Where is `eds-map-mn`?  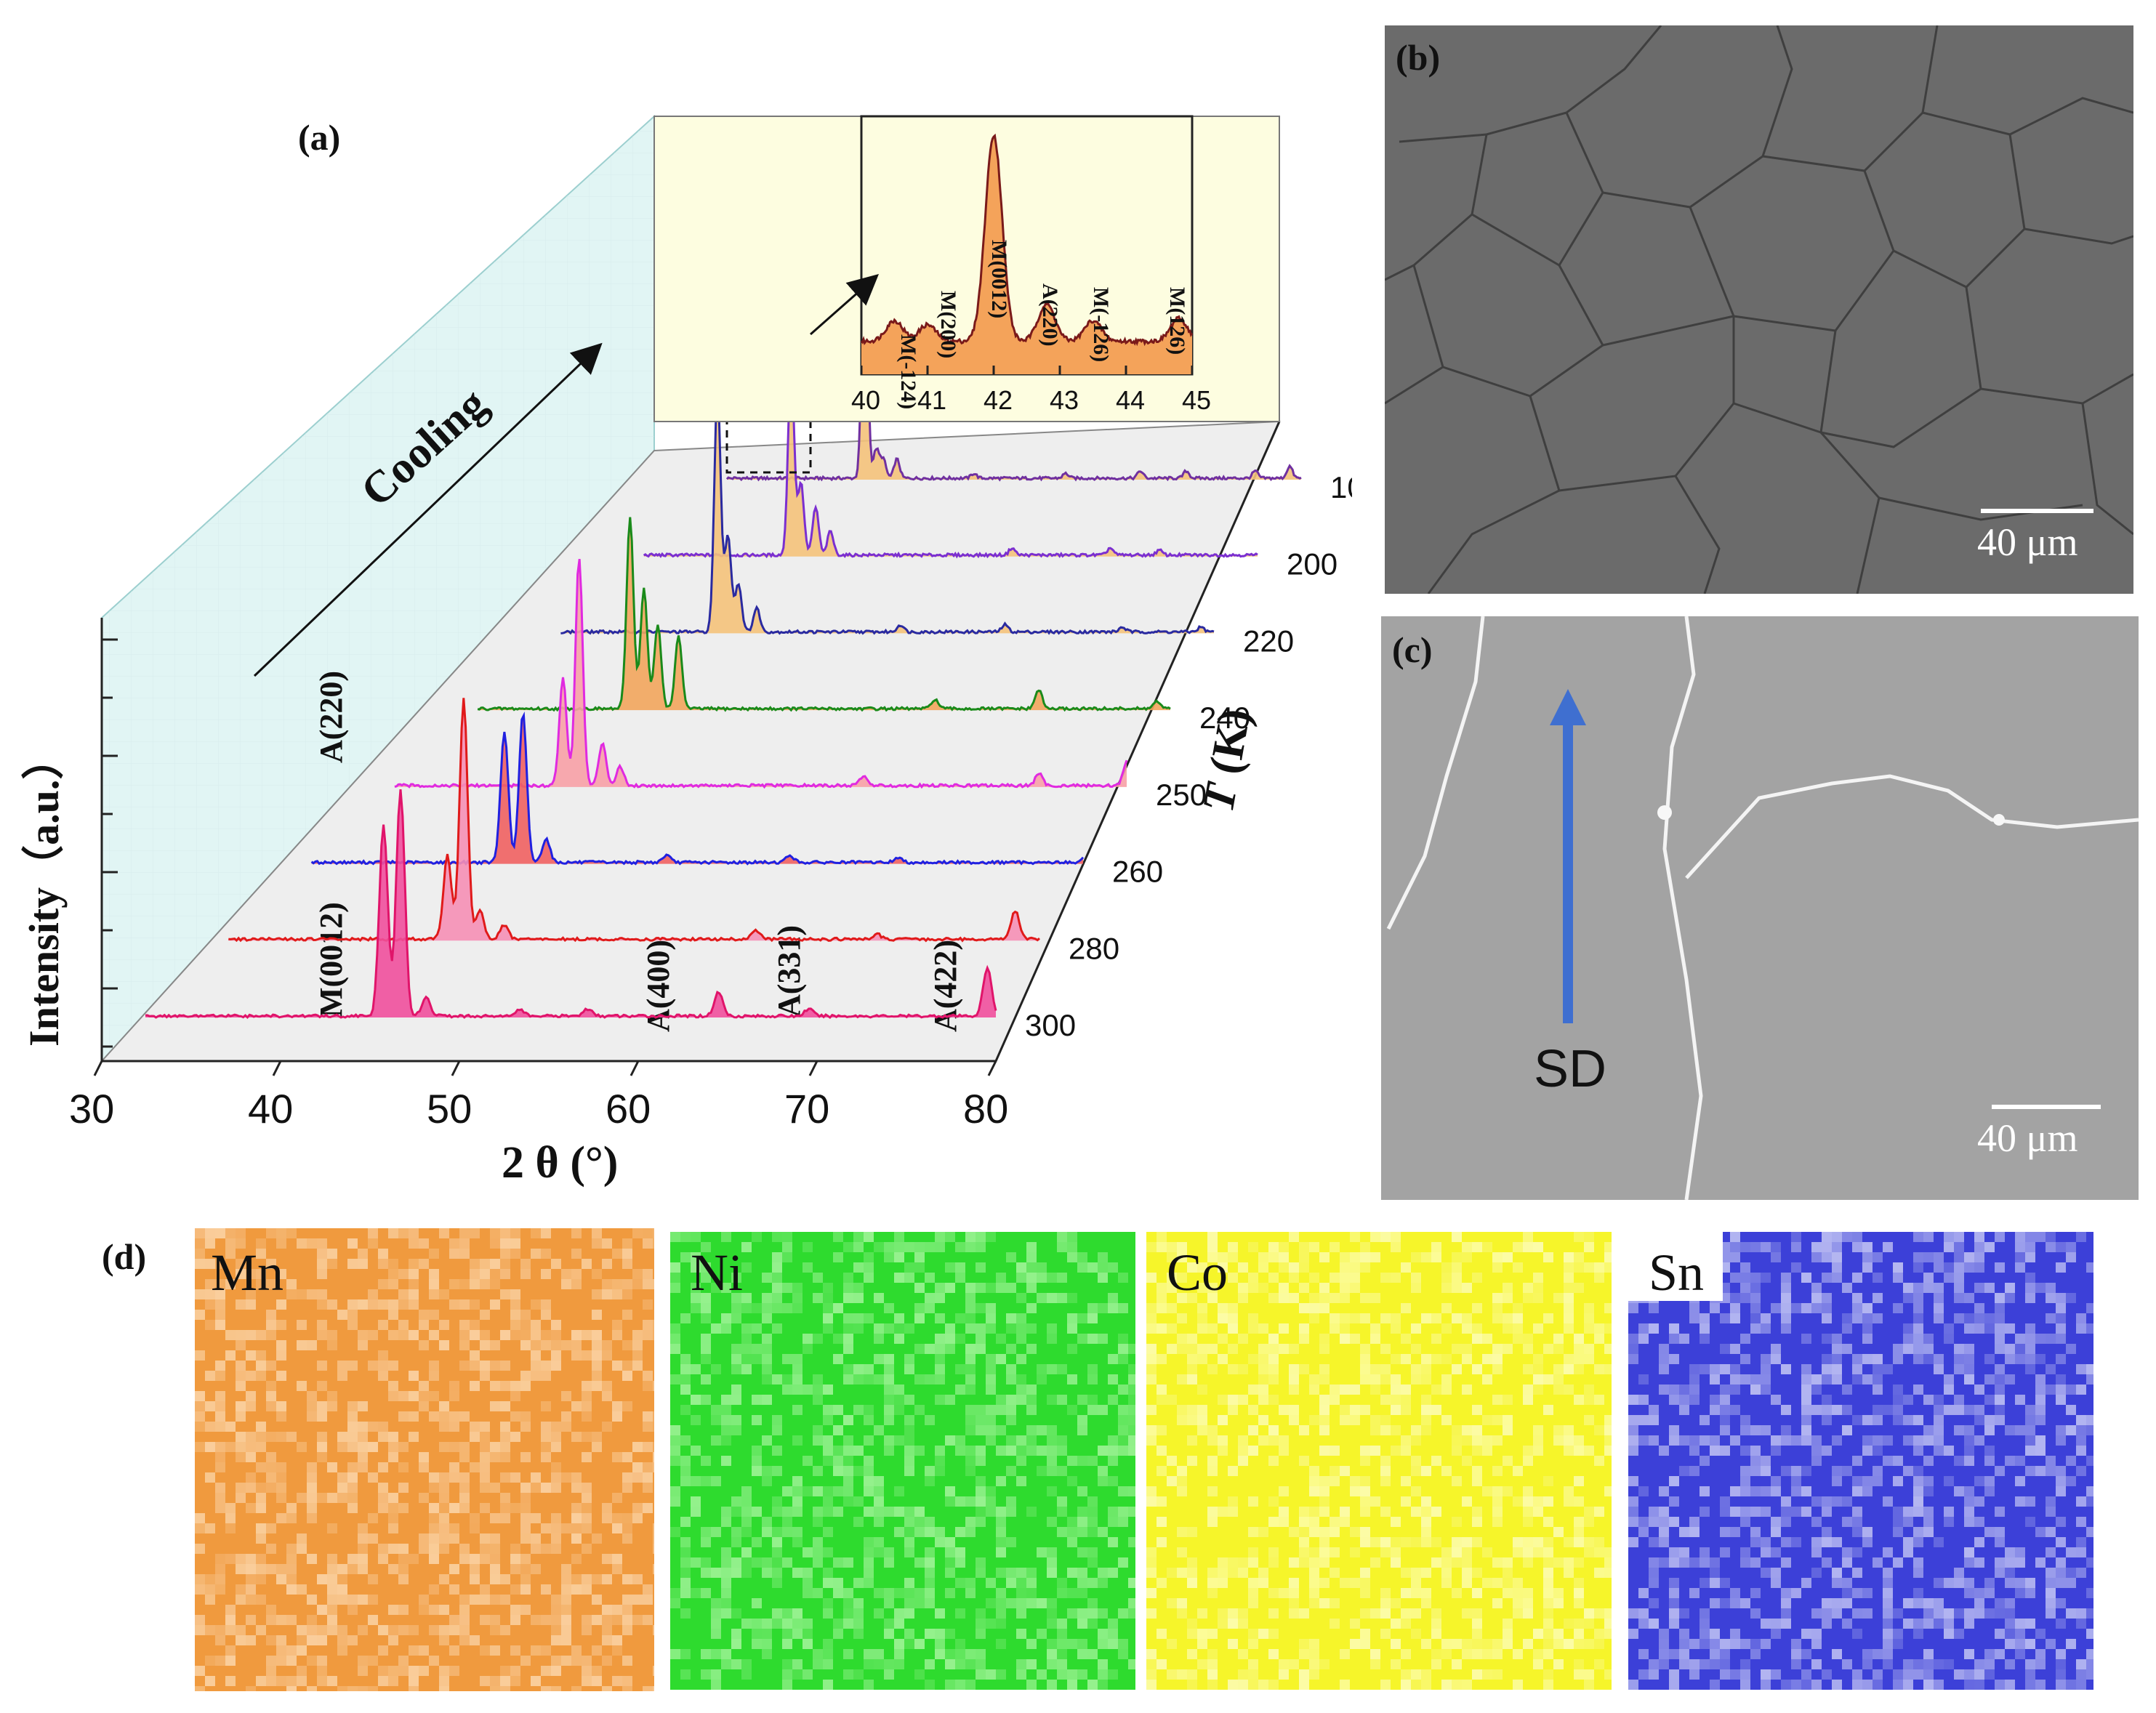 eds-map-mn is located at coordinates (424, 1459).